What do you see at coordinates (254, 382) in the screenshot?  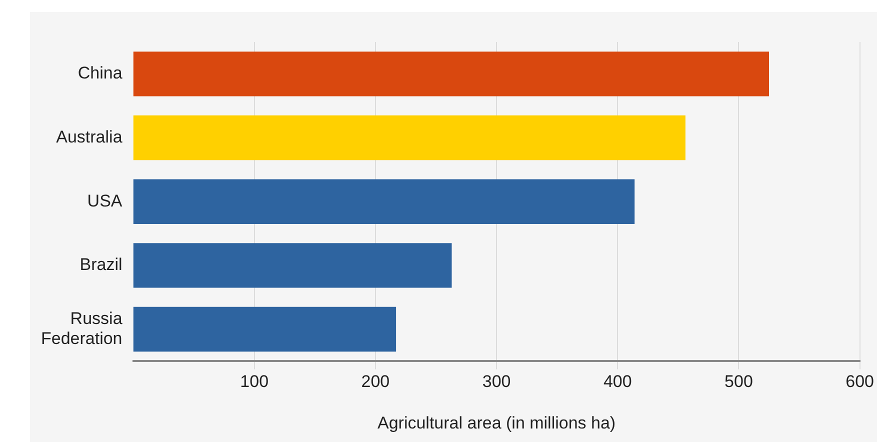 I see `x-tick-label: 100` at bounding box center [254, 382].